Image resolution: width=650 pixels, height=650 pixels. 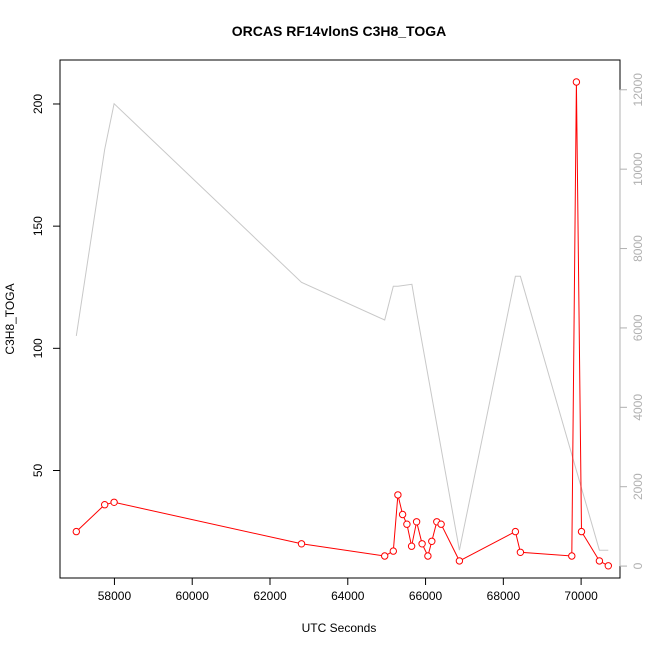 What do you see at coordinates (339, 628) in the screenshot?
I see `x-axis-label: UTC Seconds` at bounding box center [339, 628].